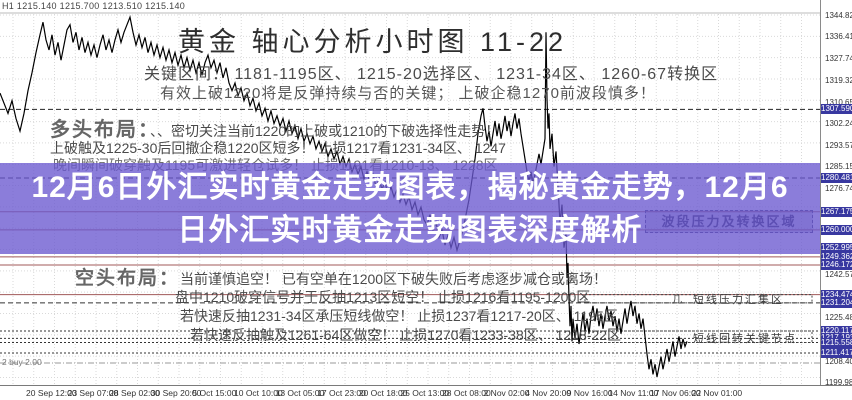 Image resolution: width=852 pixels, height=400 pixels. I want to click on x-axis-tick-label: 25 Oct 13:00, so click(425, 393).